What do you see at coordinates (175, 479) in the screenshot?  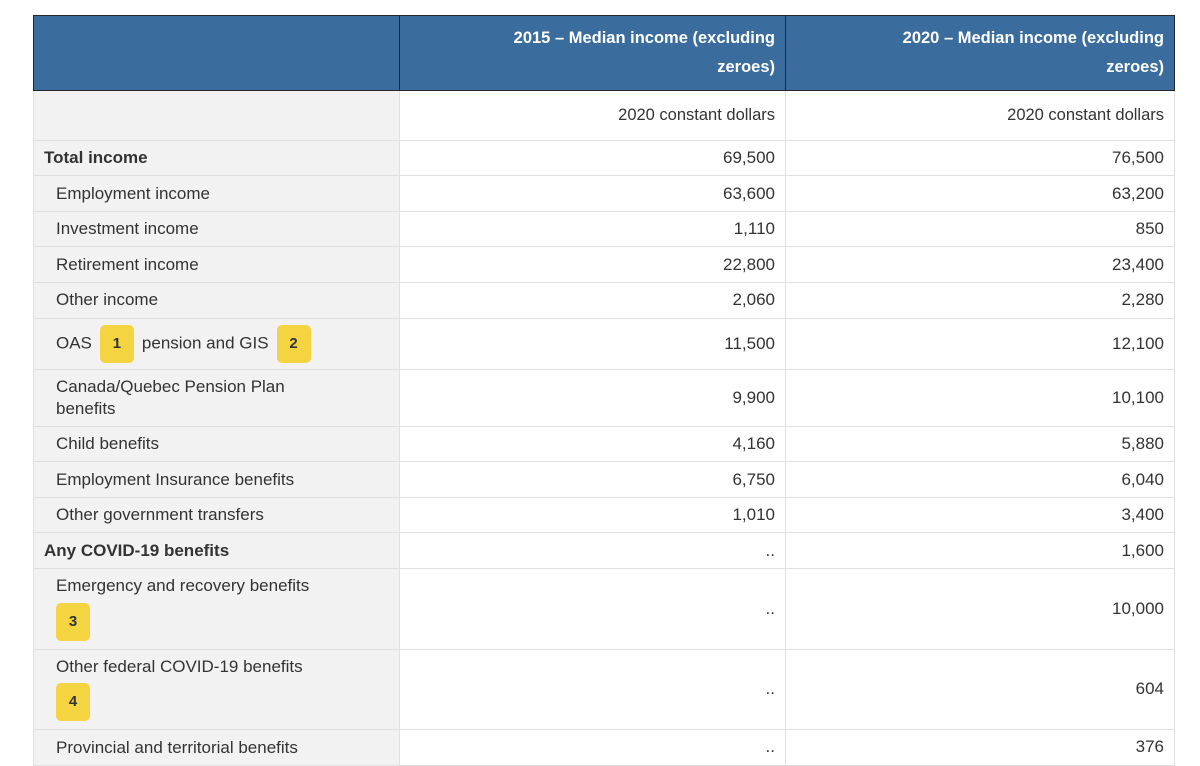 I see `row-label-text: Employment Insurance benefits` at bounding box center [175, 479].